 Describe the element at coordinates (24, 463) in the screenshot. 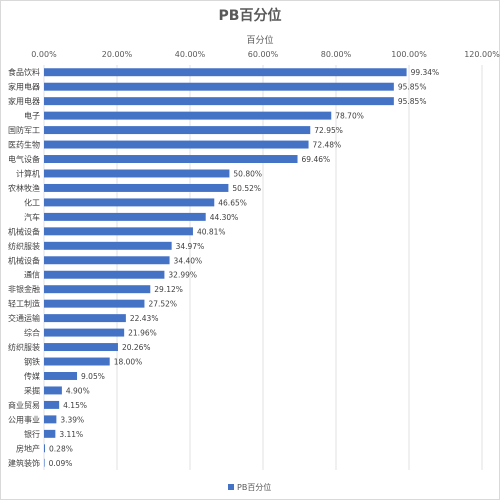

I see `category-label: 建筑装饰` at that location.